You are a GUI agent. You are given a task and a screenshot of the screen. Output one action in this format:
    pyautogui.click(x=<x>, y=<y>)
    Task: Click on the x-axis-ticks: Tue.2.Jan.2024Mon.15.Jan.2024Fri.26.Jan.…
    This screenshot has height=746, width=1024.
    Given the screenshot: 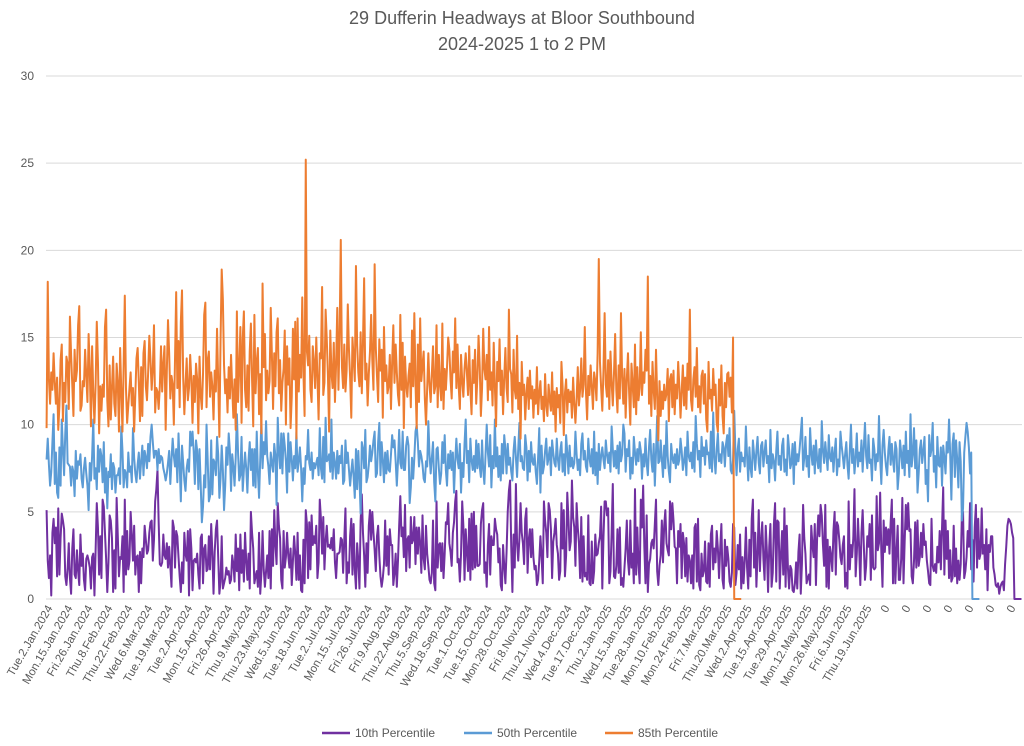 What is the action you would take?
    pyautogui.click(x=511, y=646)
    